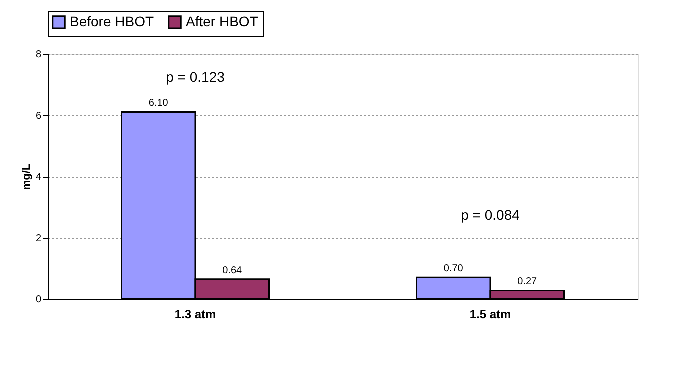 This screenshot has width=685, height=365. I want to click on x-tick-label: 1.3 atm, so click(195, 315).